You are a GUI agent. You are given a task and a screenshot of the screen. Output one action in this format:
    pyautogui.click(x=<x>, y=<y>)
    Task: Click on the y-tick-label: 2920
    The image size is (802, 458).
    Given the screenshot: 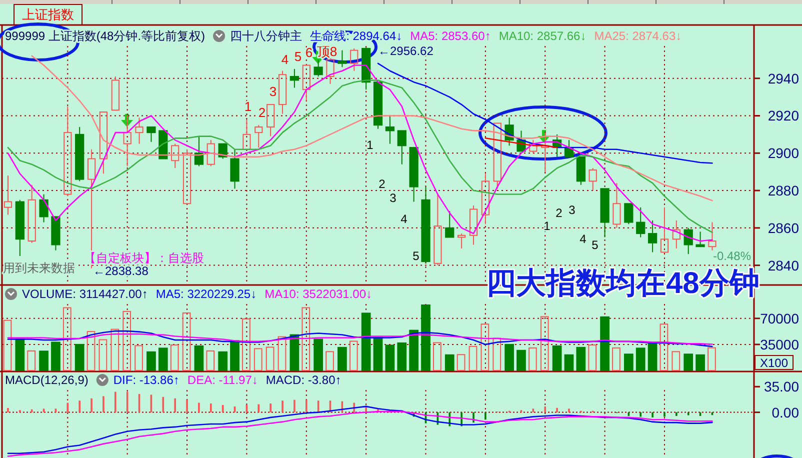 What is the action you would take?
    pyautogui.click(x=784, y=116)
    